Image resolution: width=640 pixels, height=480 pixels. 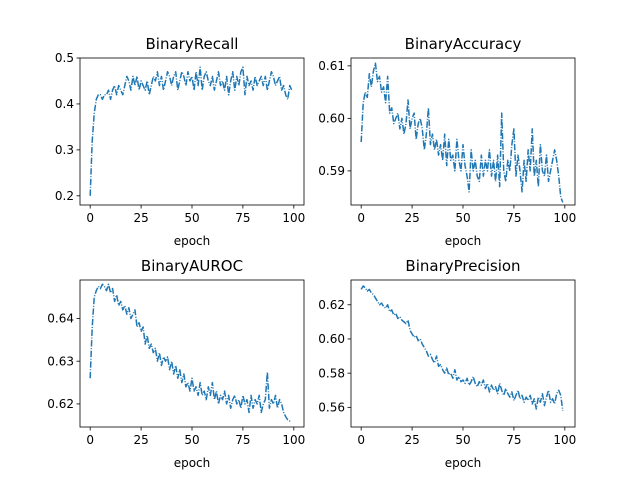 I want to click on chart-title: BinaryAccuracy, so click(x=463, y=44).